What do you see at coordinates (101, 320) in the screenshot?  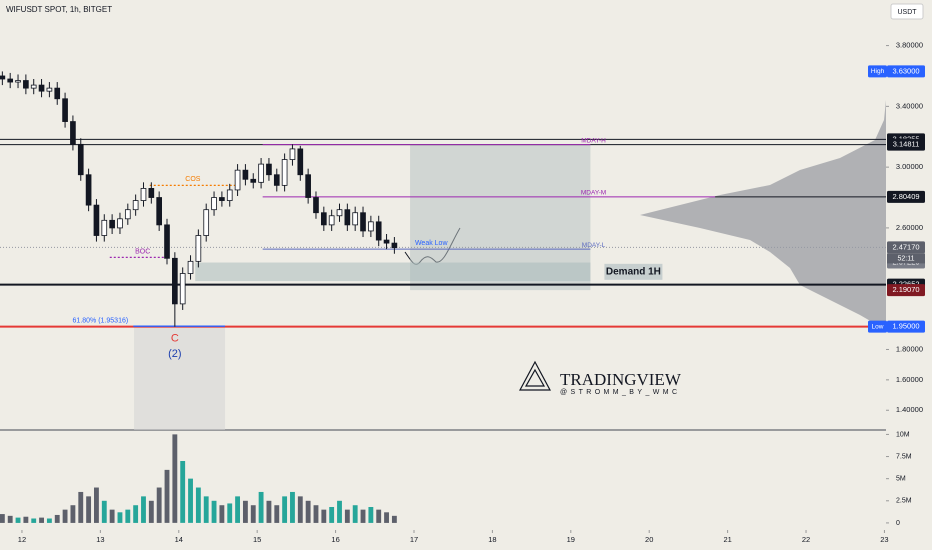 I see `annotation: 61.80% (1.95316)` at bounding box center [101, 320].